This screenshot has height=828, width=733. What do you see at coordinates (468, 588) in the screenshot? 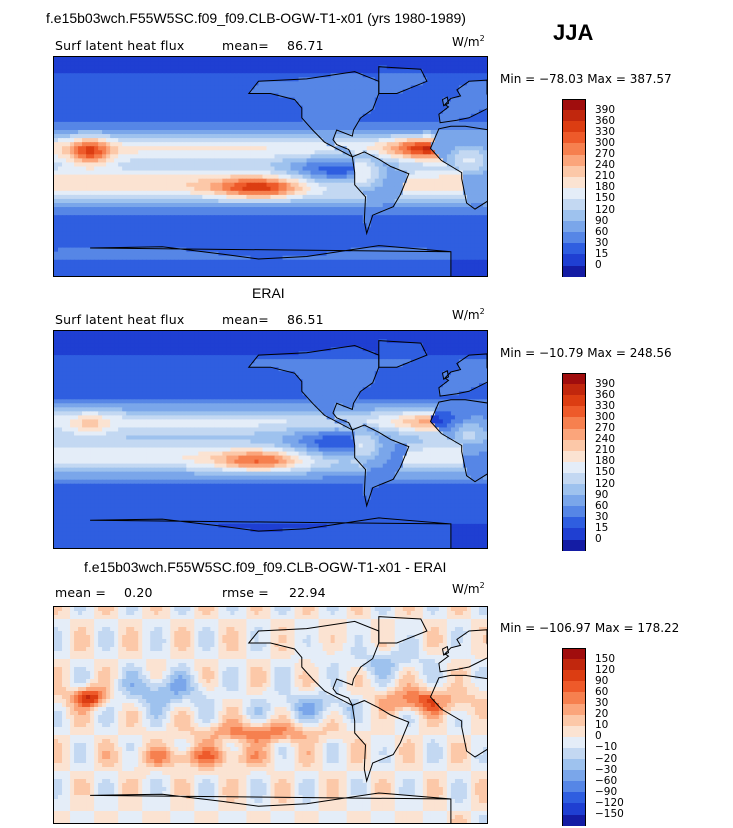
I see `panel3-units: W/m2` at bounding box center [468, 588].